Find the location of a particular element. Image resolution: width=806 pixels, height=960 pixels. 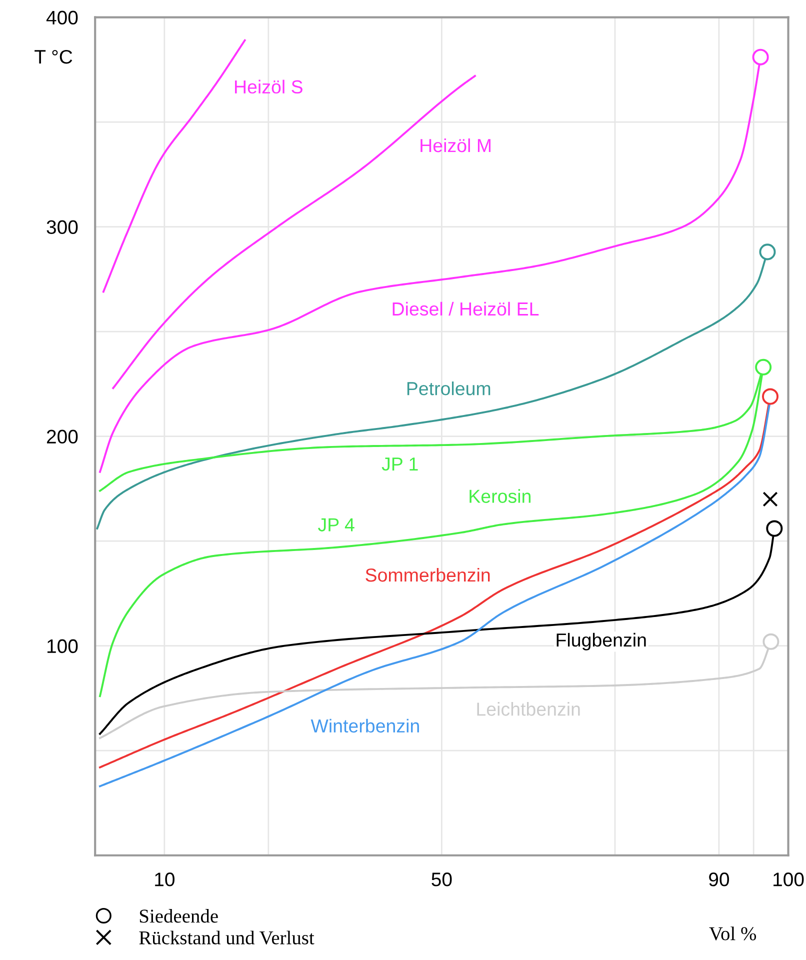

x-axis-title: Vol % is located at coordinates (732, 933).